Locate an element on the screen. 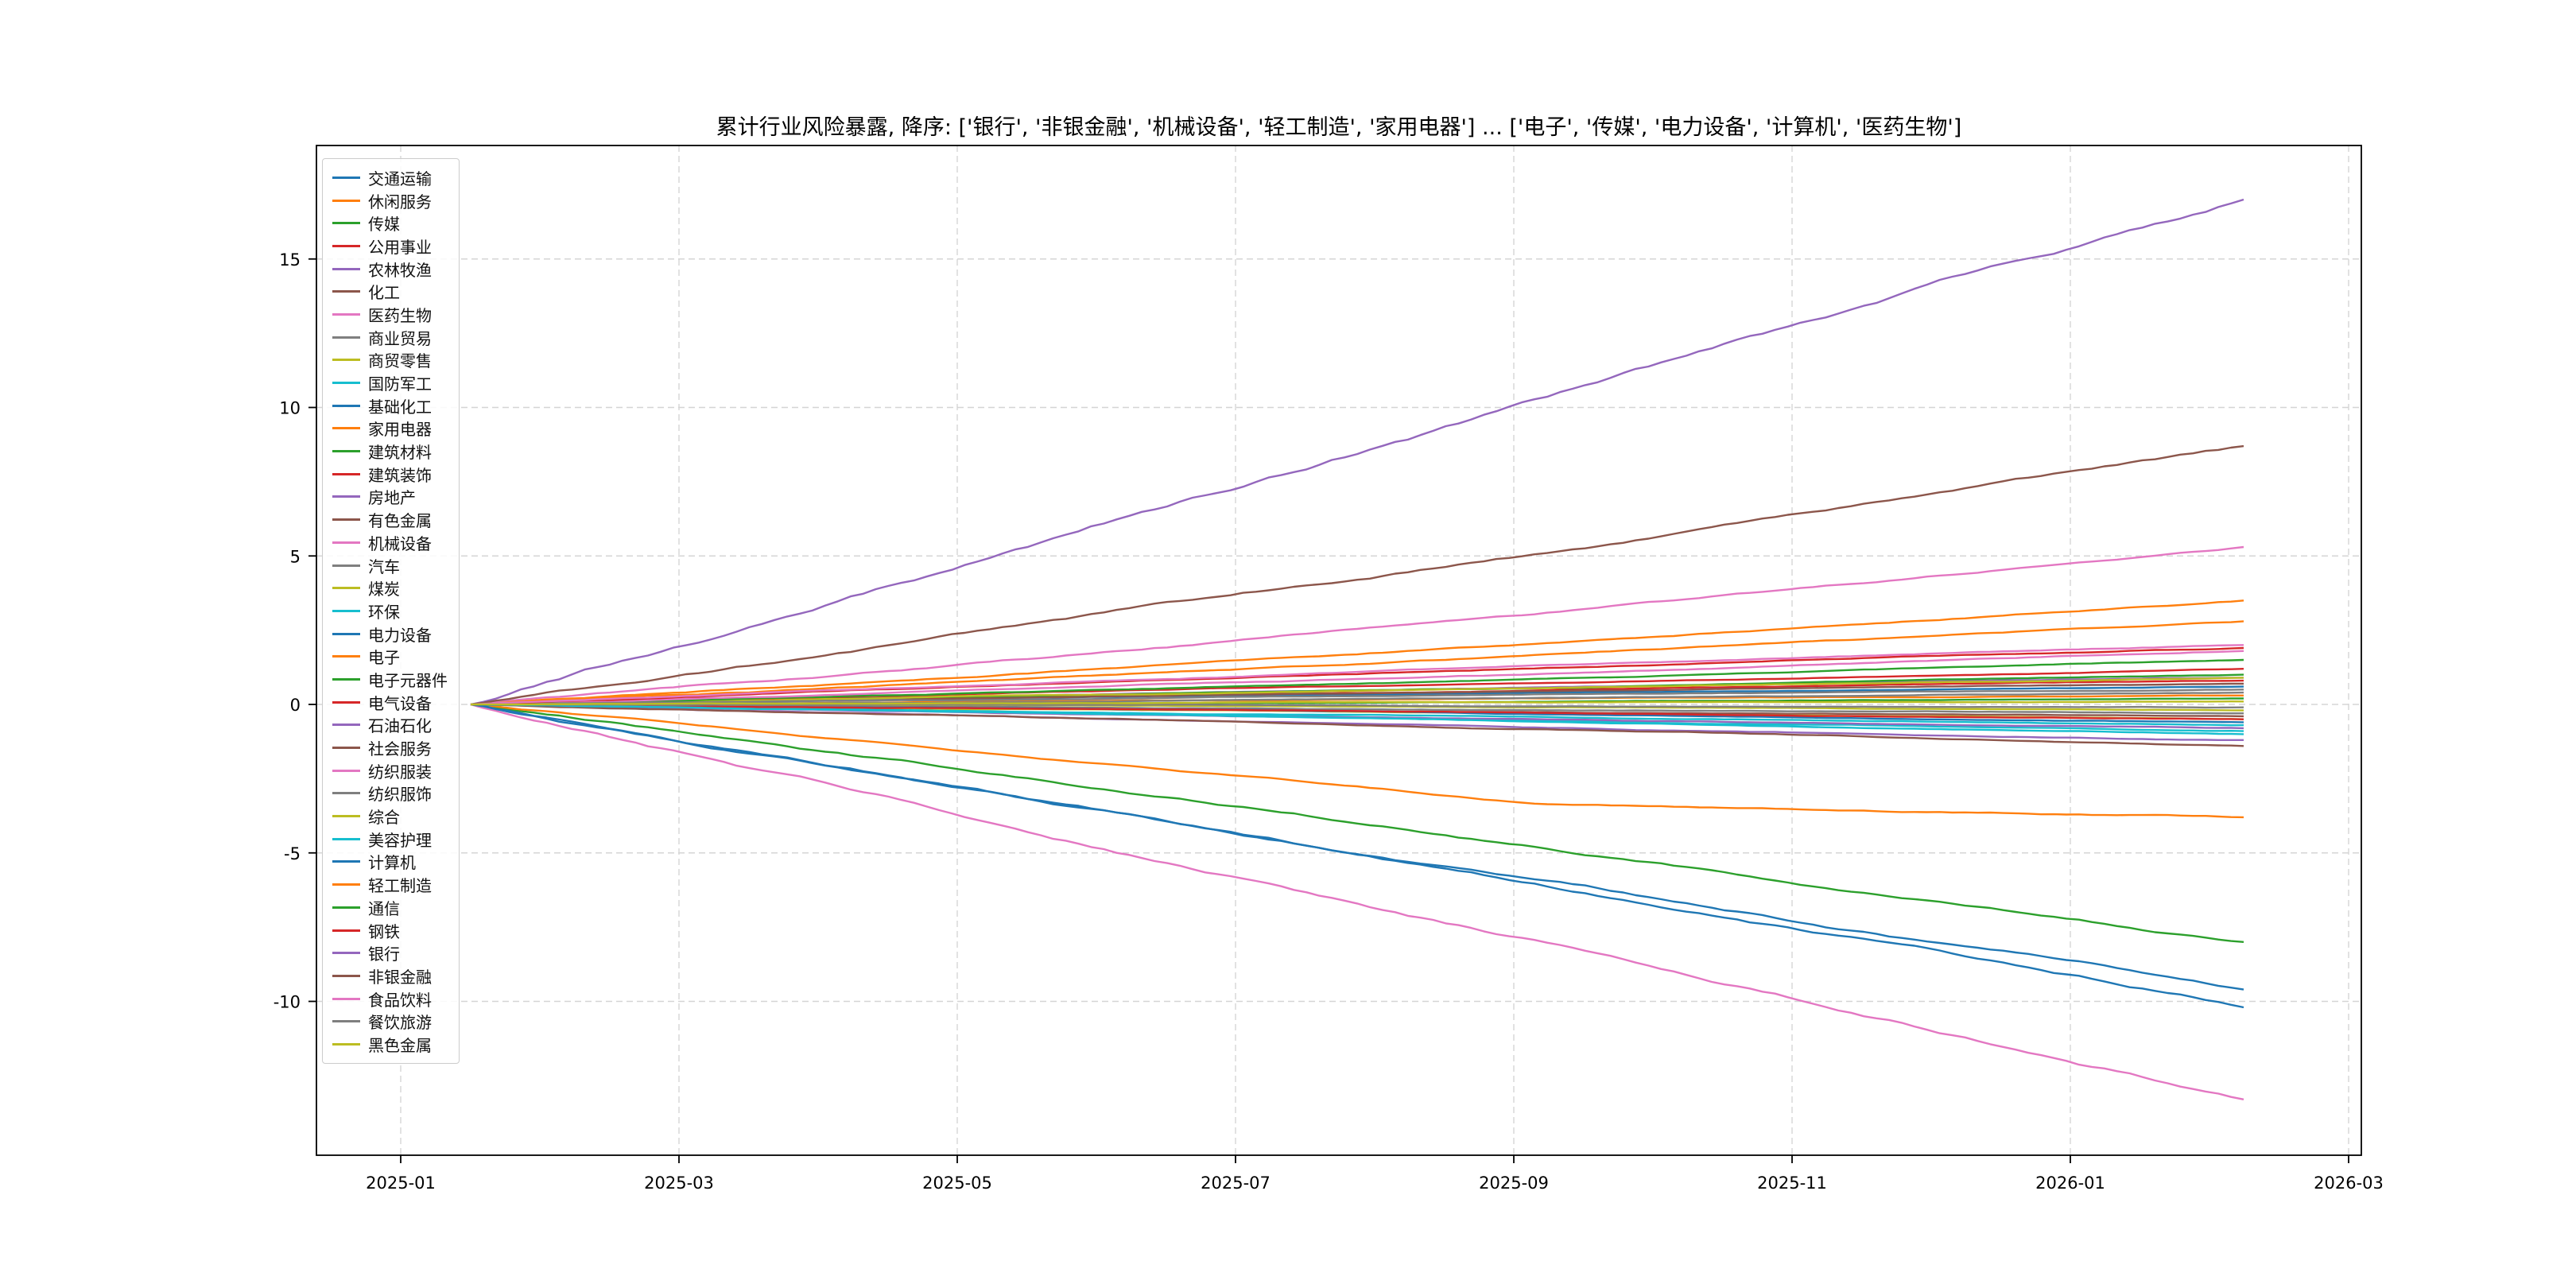  y-tick-label: 10 is located at coordinates (290, 408).